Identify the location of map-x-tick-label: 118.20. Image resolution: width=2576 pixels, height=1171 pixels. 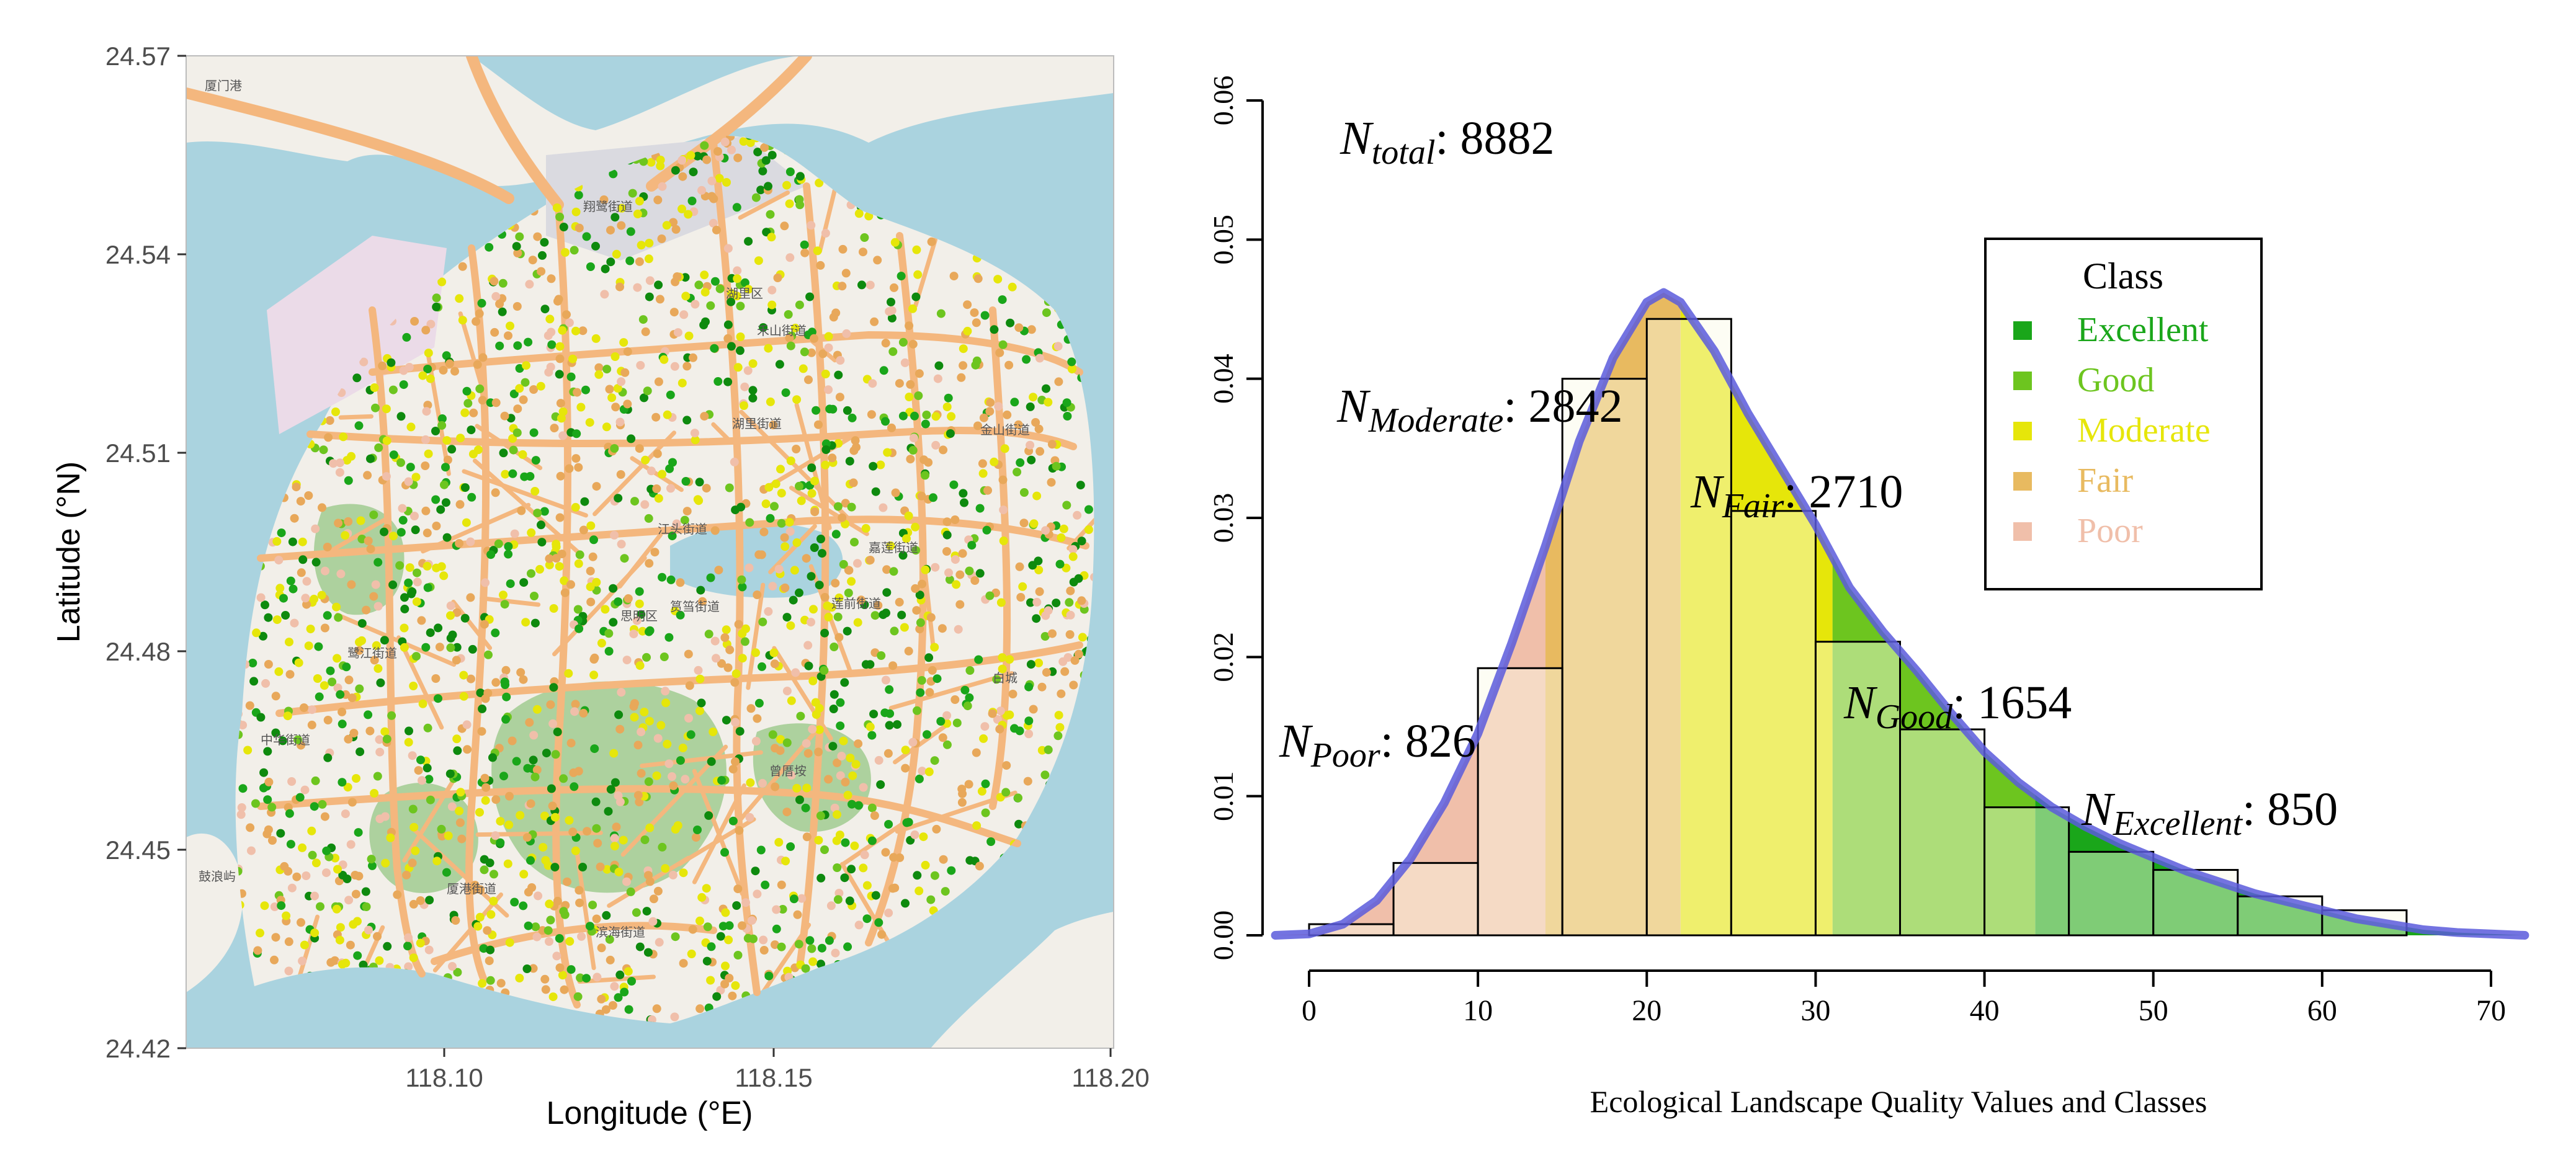
(1110, 1077).